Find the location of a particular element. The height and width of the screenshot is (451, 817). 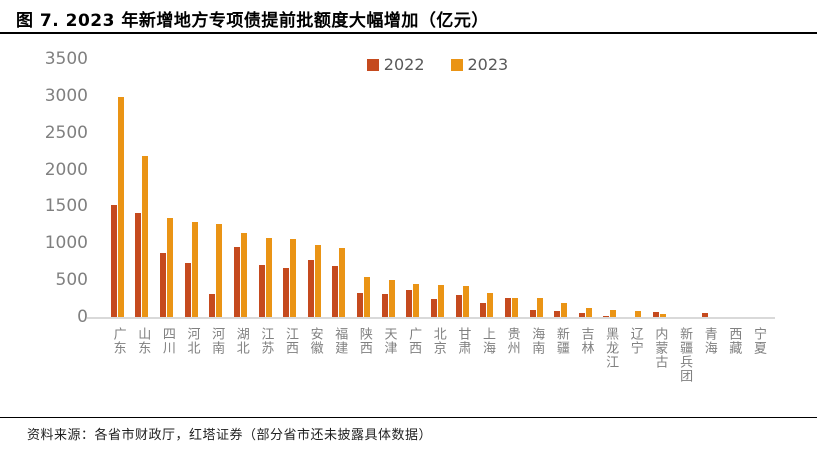

x-tick-label: 四川 is located at coordinates (167, 341).